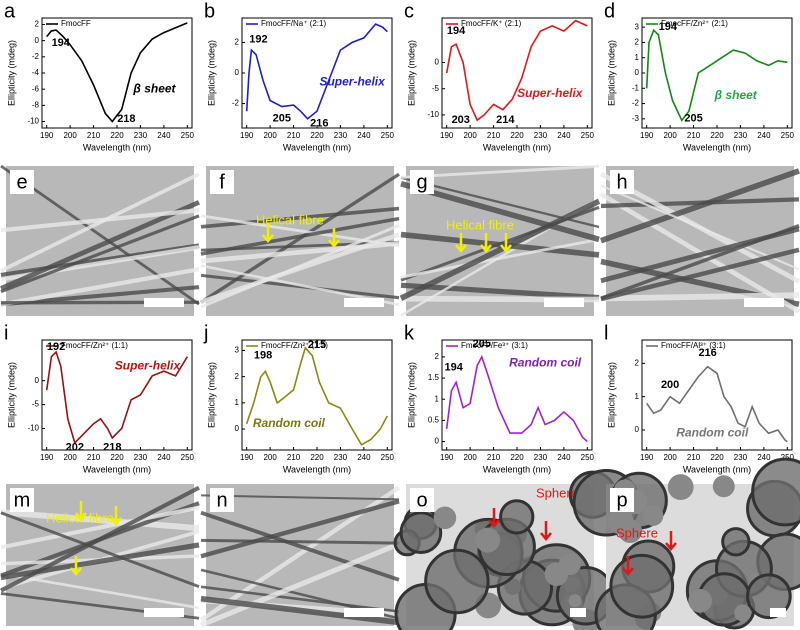 Image resolution: width=800 pixels, height=630 pixels. I want to click on legend-label: FmocFF/Zn²⁺ (2:1), so click(694, 23).